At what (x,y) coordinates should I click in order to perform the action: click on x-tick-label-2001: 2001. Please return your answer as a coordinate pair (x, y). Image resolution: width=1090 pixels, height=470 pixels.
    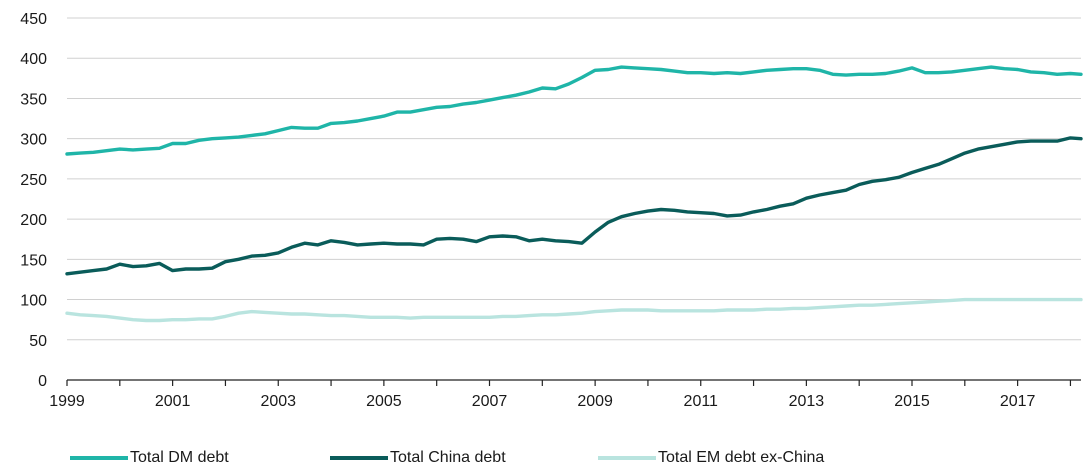
    Looking at the image, I should click on (173, 401).